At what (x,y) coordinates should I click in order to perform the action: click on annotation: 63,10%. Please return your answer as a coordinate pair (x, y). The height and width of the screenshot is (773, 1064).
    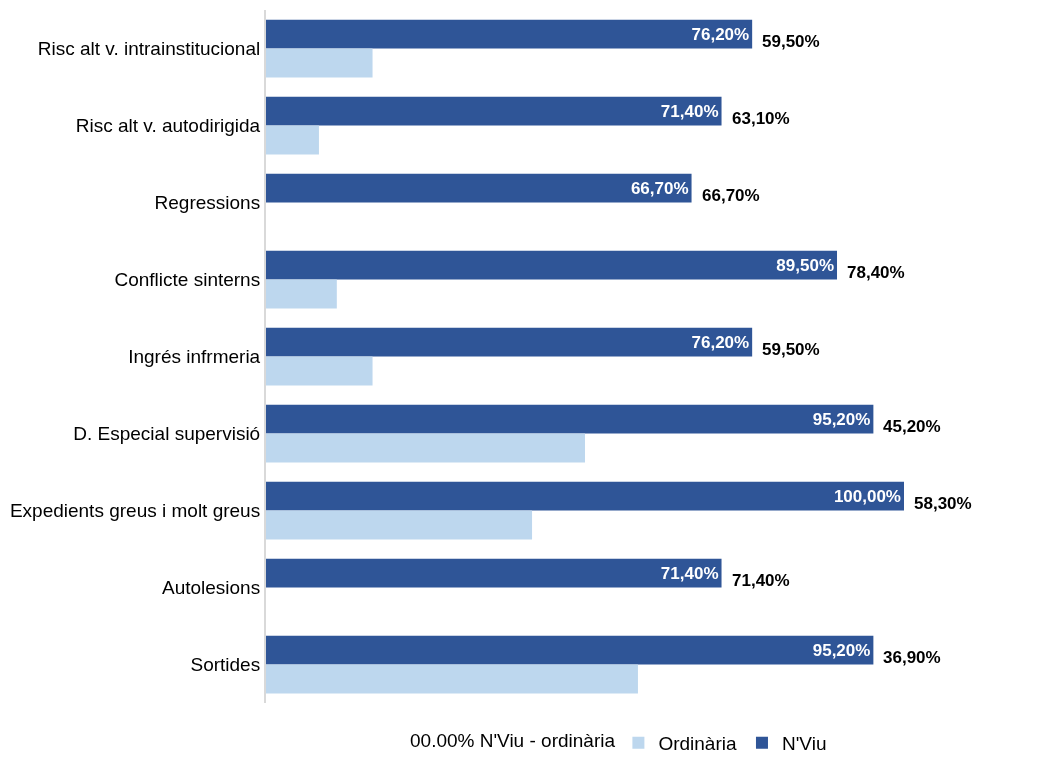
    Looking at the image, I should click on (761, 118).